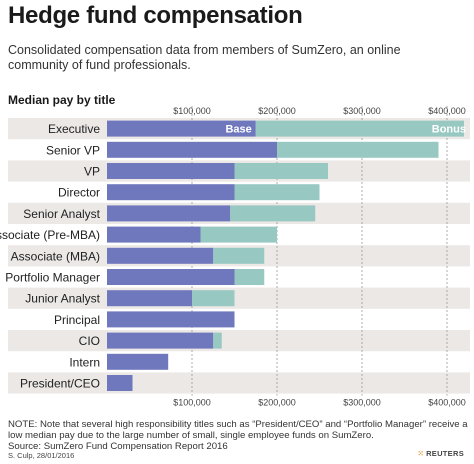 The height and width of the screenshot is (464, 474). I want to click on x-tick-label-top: $300,000, so click(362, 111).